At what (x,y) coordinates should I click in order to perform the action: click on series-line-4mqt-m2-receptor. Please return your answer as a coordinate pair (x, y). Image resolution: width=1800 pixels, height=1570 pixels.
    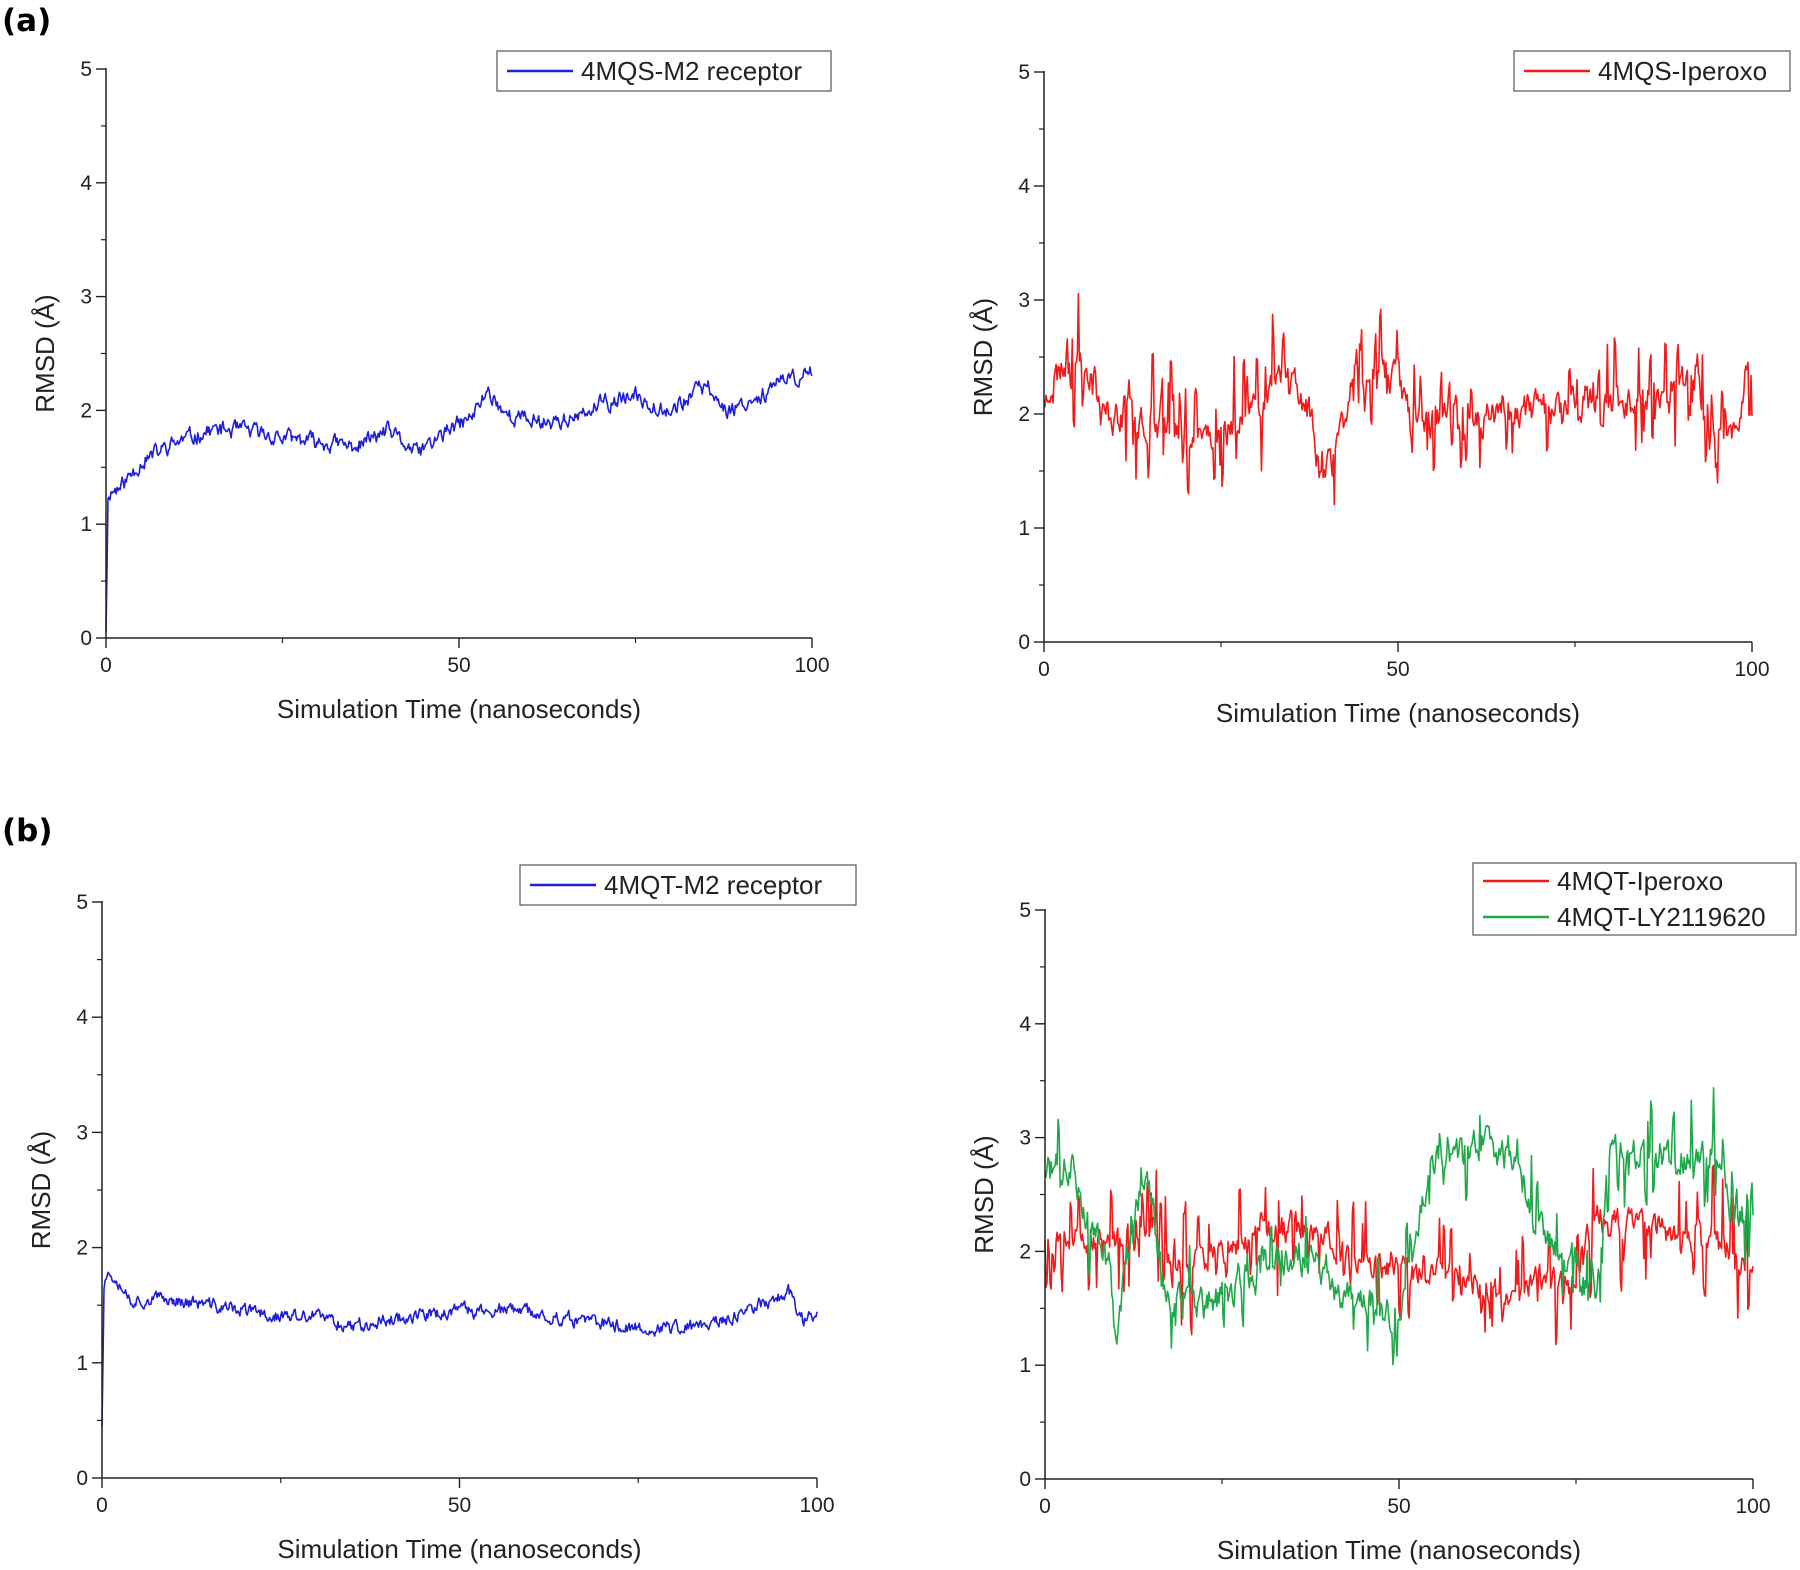
    Looking at the image, I should click on (459, 1349).